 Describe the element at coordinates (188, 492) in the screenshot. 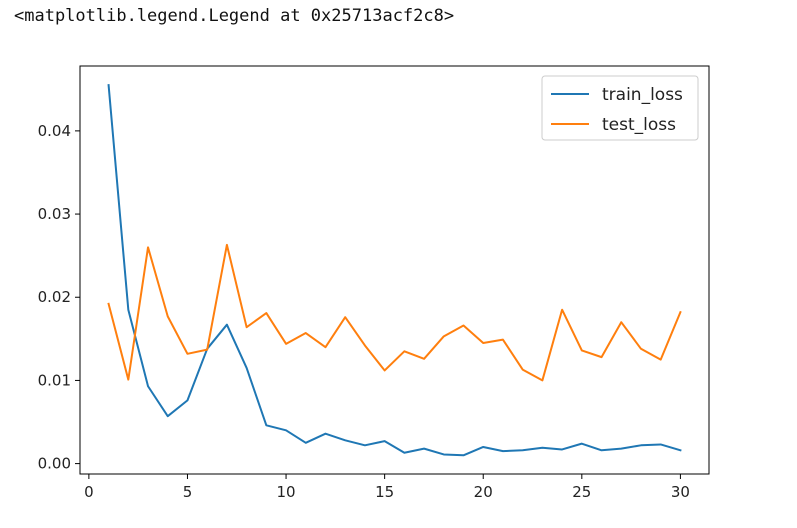

I see `x-tick-label: 5` at that location.